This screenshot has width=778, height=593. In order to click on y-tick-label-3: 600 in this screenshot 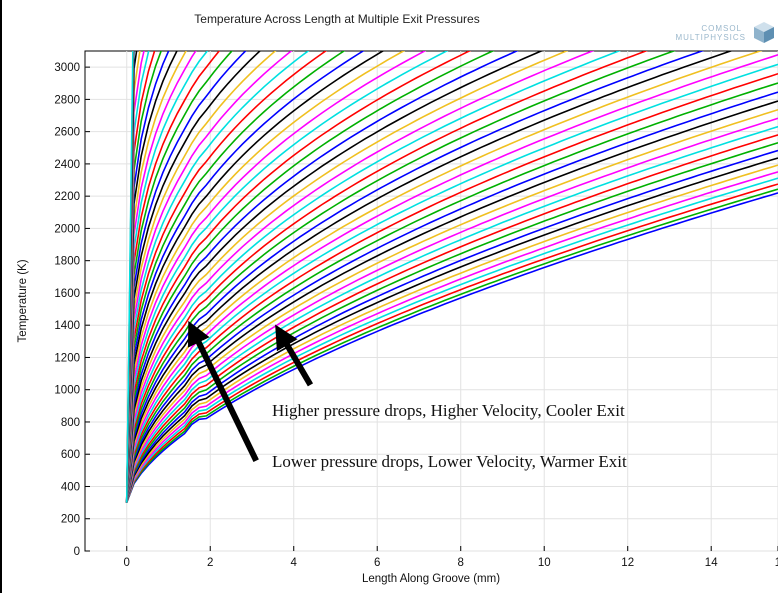, I will do `click(70, 455)`.